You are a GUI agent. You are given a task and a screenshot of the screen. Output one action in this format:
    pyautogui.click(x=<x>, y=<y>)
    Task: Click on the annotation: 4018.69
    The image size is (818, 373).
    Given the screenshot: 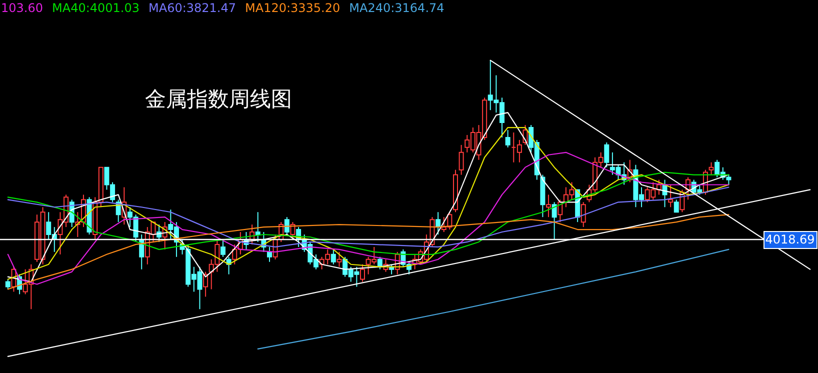 What is the action you would take?
    pyautogui.click(x=790, y=239)
    